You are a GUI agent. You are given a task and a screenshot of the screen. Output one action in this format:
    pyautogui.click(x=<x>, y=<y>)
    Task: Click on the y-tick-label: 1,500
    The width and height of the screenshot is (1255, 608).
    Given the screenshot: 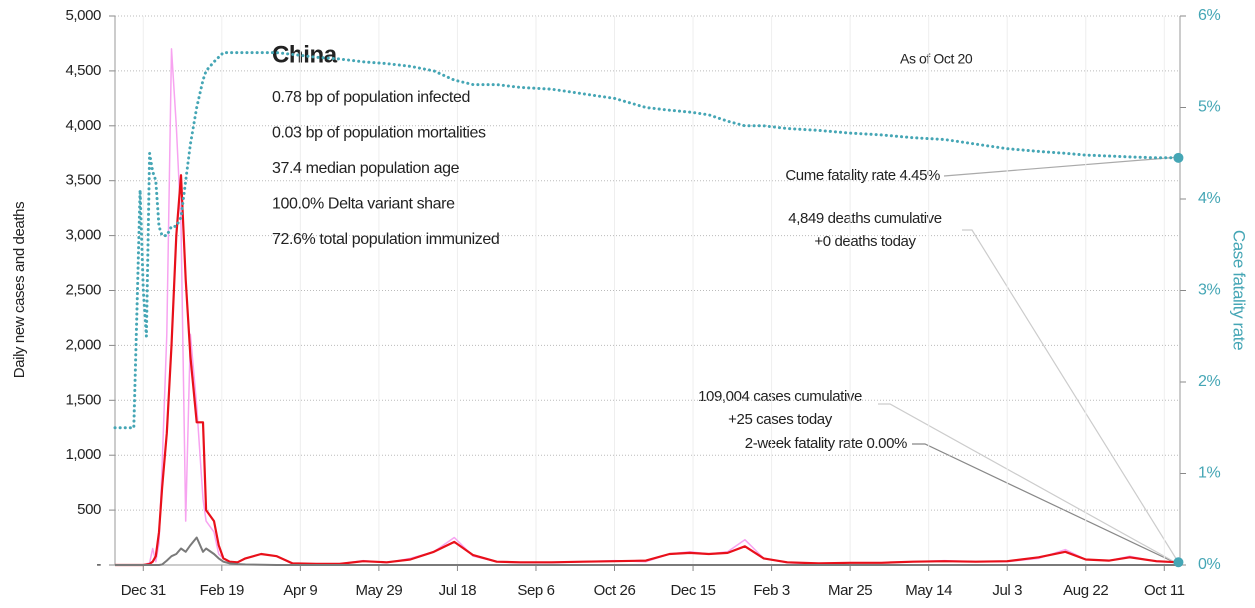 What is the action you would take?
    pyautogui.click(x=83, y=399)
    